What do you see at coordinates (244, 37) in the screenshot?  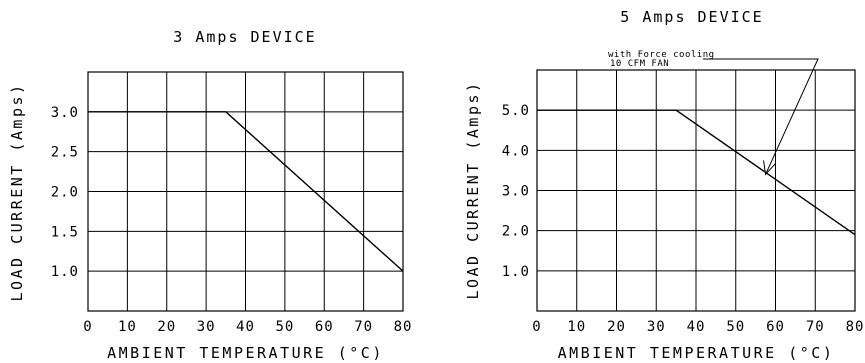 I see `chart-title: 3 Amps DEVICE` at bounding box center [244, 37].